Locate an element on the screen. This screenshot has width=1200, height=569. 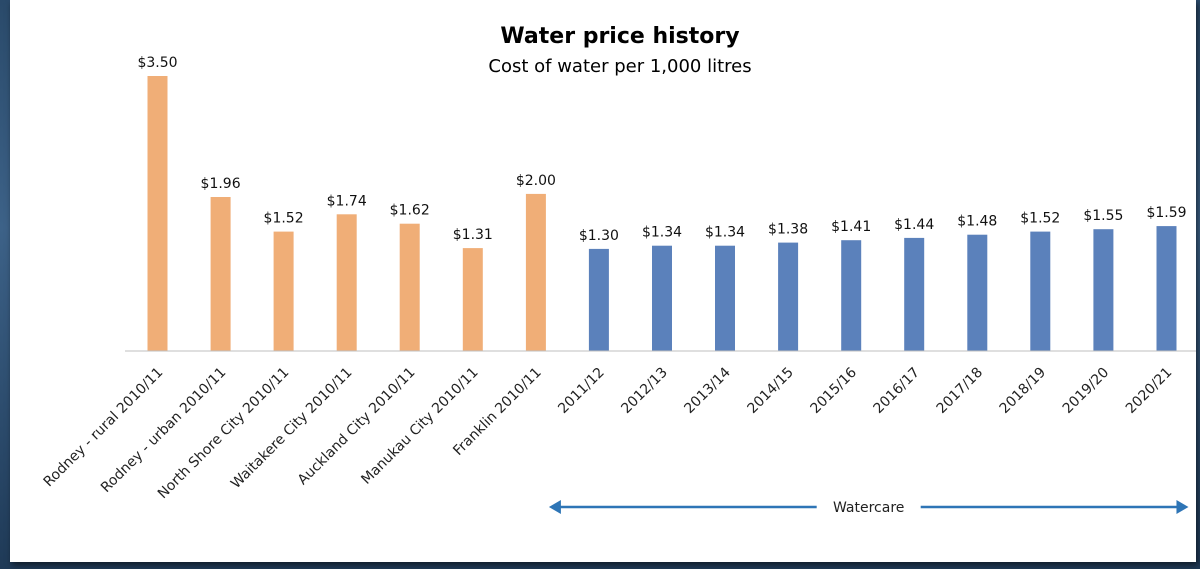
watercare-annotation: Watercare is located at coordinates (868, 508).